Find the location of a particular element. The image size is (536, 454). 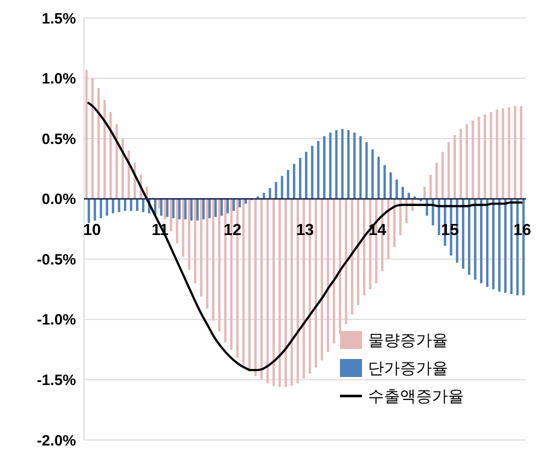

x-tick-label: 12 is located at coordinates (233, 230).